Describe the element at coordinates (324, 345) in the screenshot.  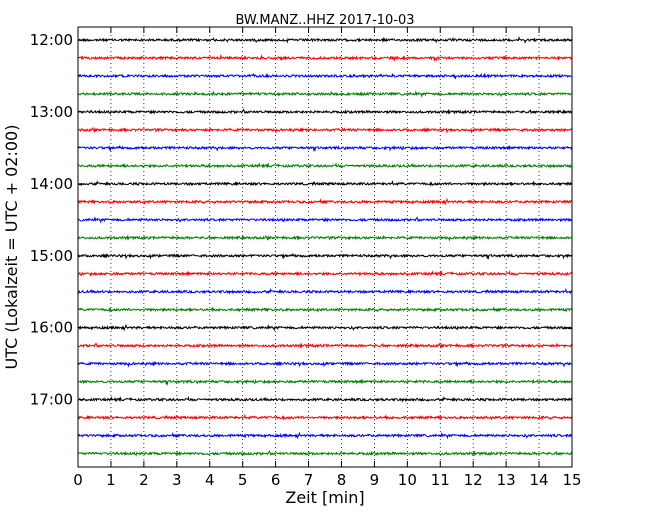
I see `trace-16:15` at that location.